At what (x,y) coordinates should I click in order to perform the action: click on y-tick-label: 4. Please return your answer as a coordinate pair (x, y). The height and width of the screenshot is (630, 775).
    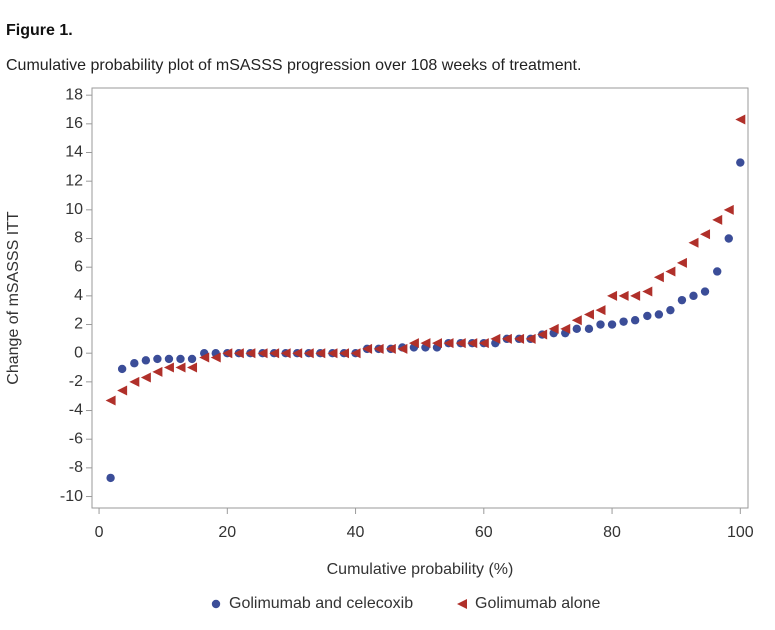
    Looking at the image, I should click on (78, 295).